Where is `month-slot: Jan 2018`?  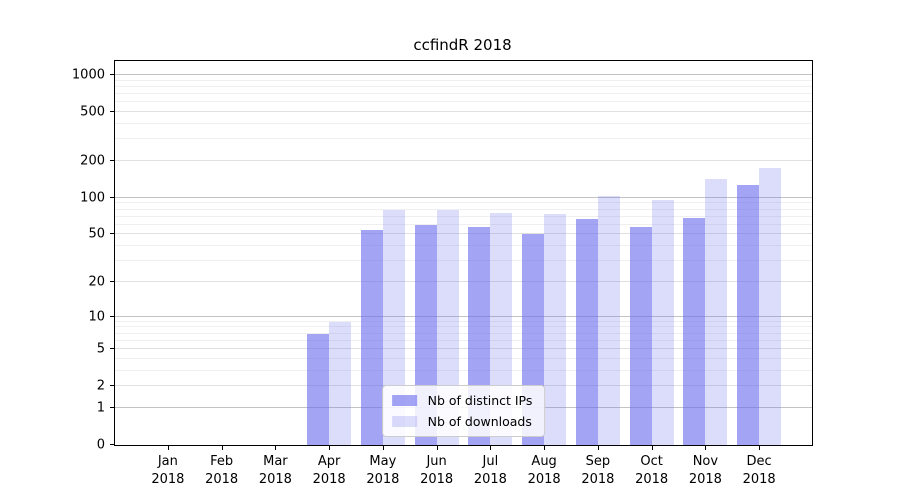
month-slot: Jan 2018 is located at coordinates (168, 274).